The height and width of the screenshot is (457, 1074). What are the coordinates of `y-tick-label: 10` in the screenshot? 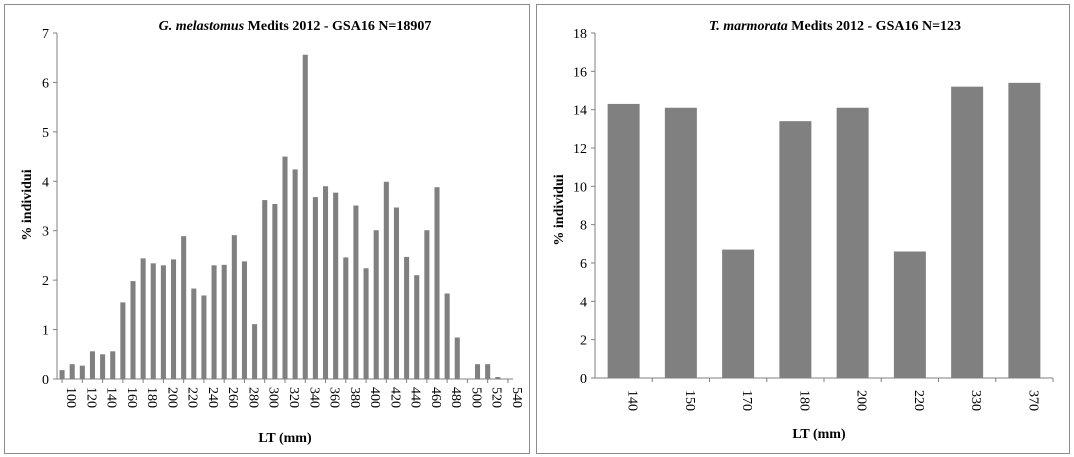 It's located at (580, 187).